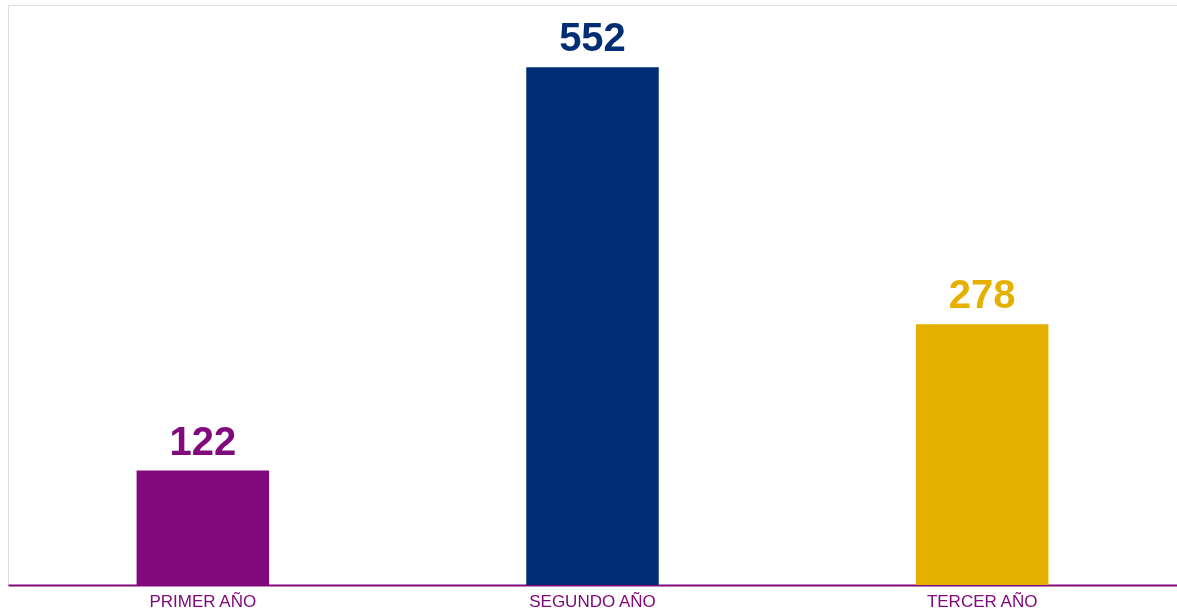 This screenshot has width=1177, height=611. What do you see at coordinates (982, 294) in the screenshot?
I see `data-label: 278` at bounding box center [982, 294].